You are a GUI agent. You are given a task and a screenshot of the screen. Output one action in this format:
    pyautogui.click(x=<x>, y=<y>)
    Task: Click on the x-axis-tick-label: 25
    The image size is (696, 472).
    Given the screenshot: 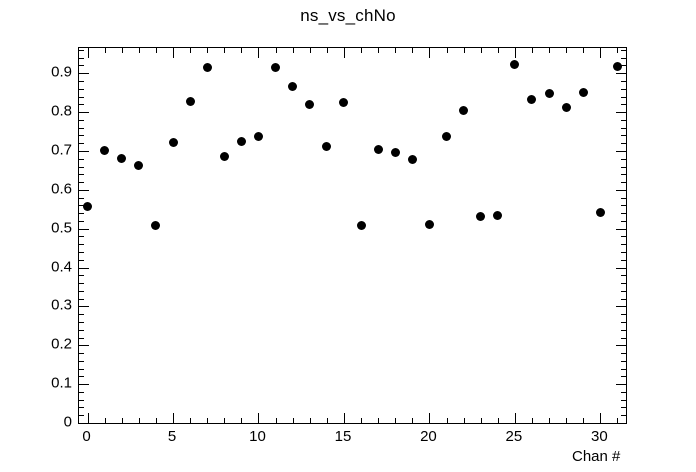 What is the action you would take?
    pyautogui.click(x=514, y=436)
    